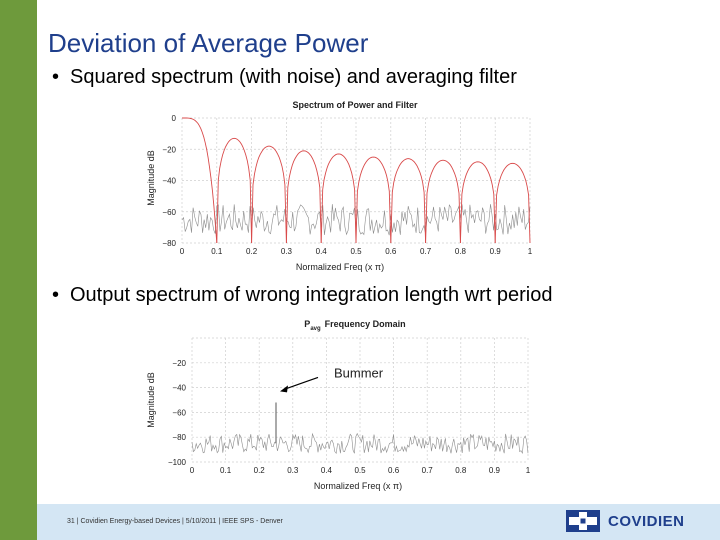  I want to click on chart-2-x-tick-label: 1, so click(528, 470).